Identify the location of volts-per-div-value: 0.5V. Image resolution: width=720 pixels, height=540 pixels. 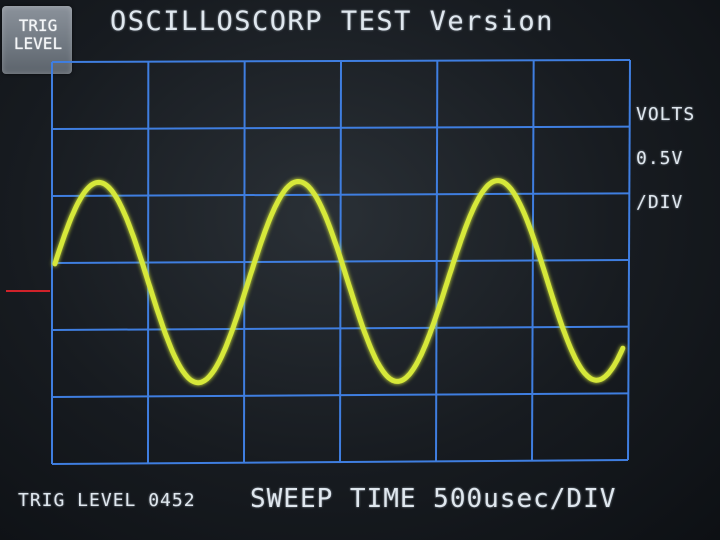
(660, 158).